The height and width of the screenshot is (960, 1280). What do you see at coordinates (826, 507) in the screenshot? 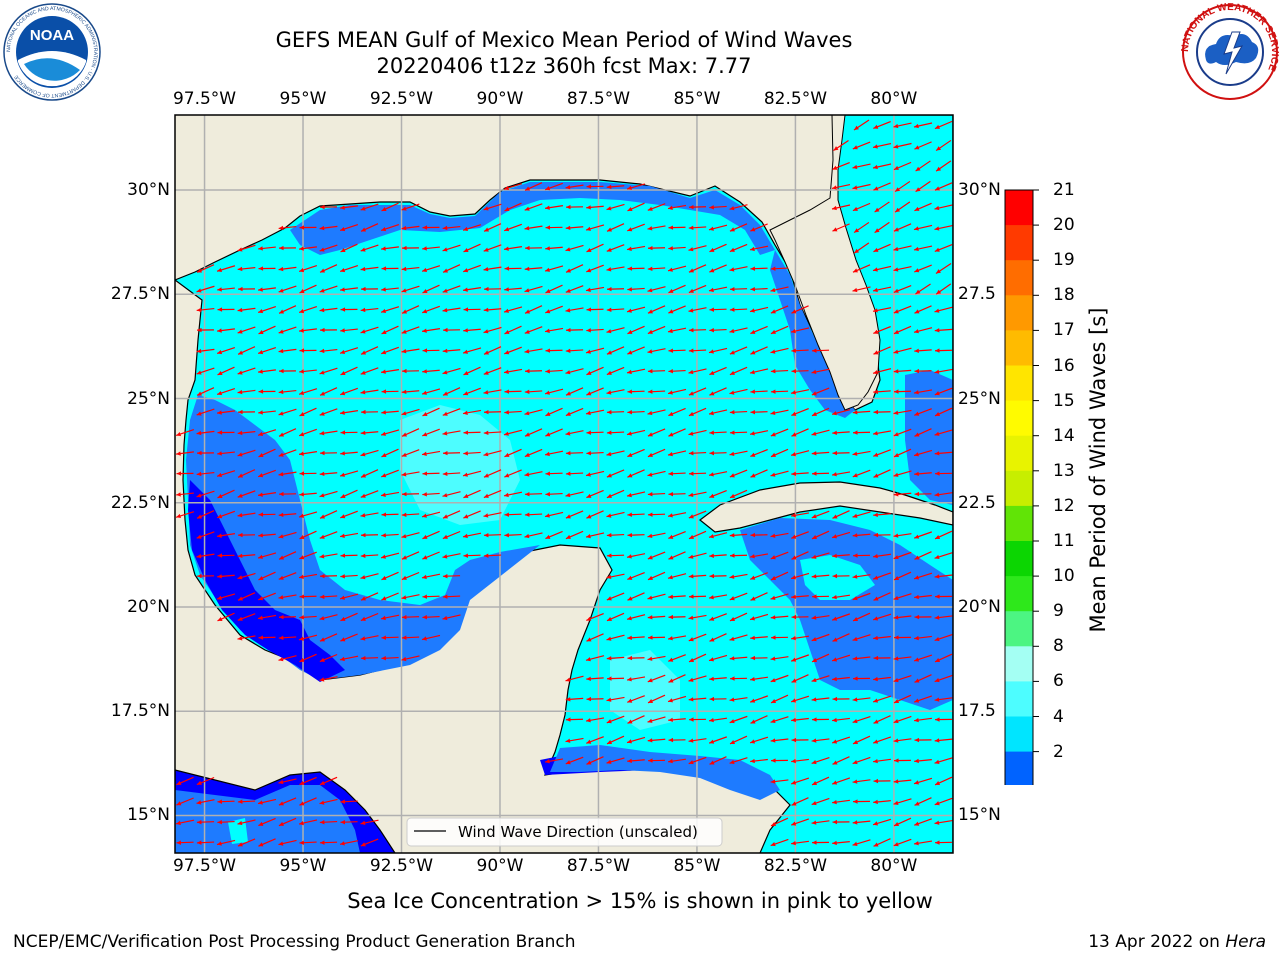
I see `cuba-land` at bounding box center [826, 507].